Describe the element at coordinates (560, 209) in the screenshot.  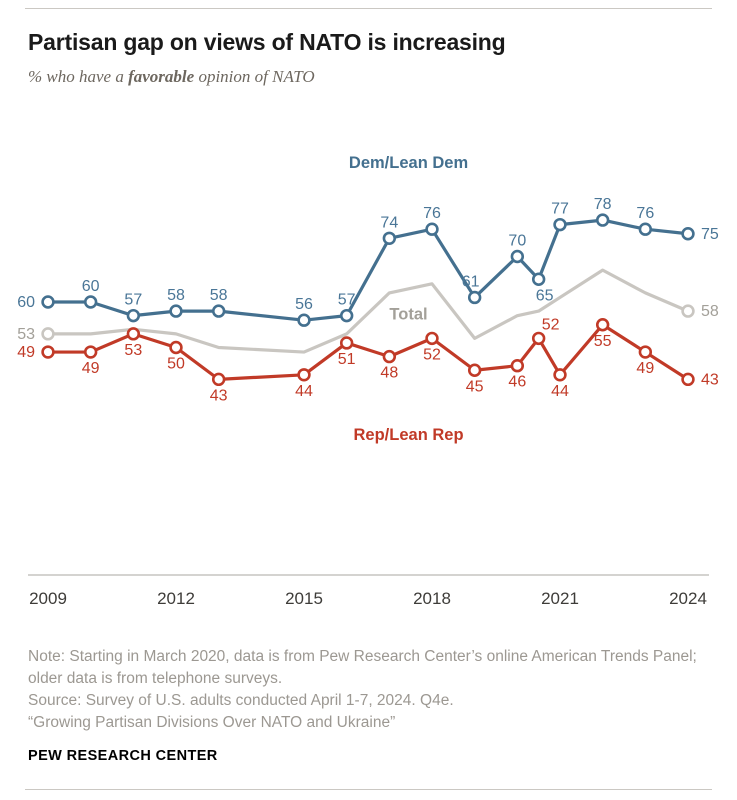
I see `dem-value-label: 77` at that location.